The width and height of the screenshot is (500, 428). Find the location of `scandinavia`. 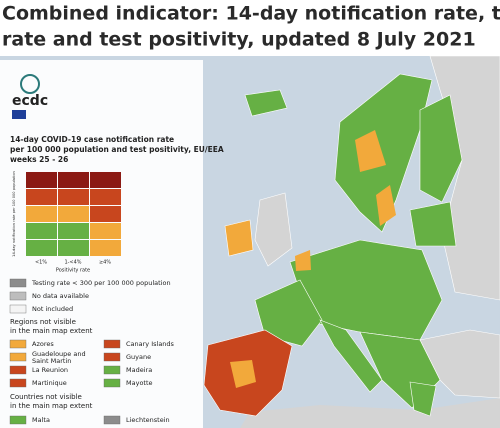

scandinavia is located at coordinates (383, 153).